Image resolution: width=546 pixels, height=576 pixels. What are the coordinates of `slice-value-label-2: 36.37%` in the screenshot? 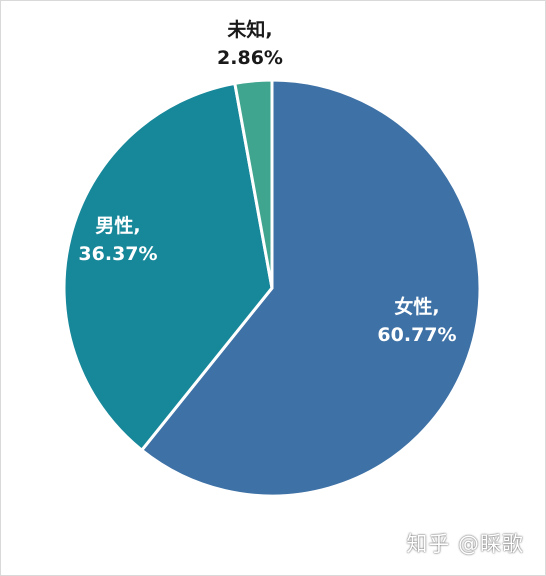 It's located at (117, 254).